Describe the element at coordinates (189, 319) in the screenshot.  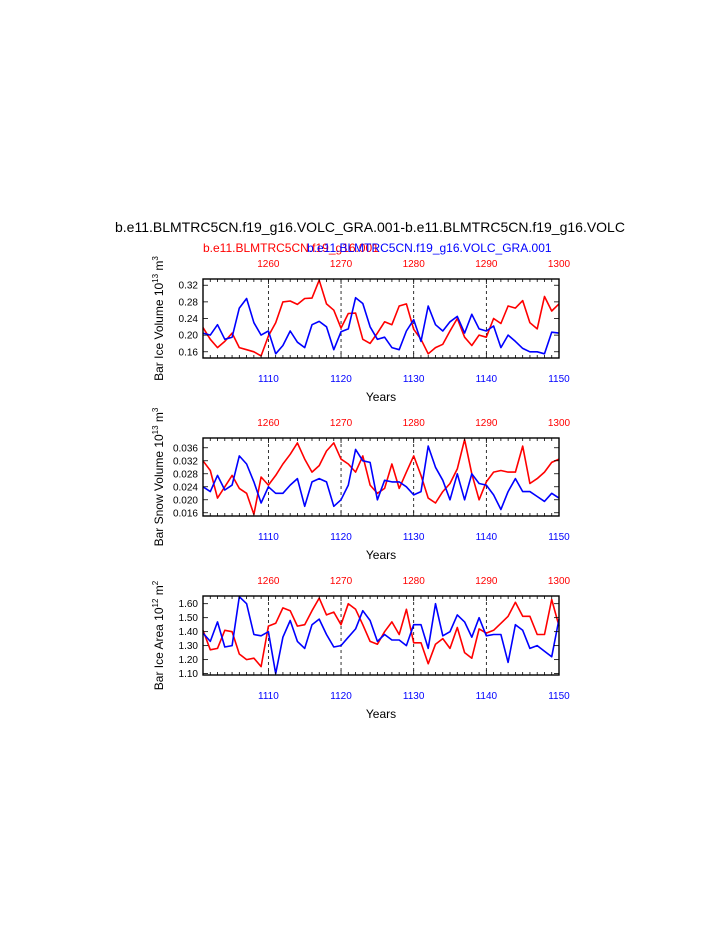
I see `y-tick-label: 0.24` at that location.